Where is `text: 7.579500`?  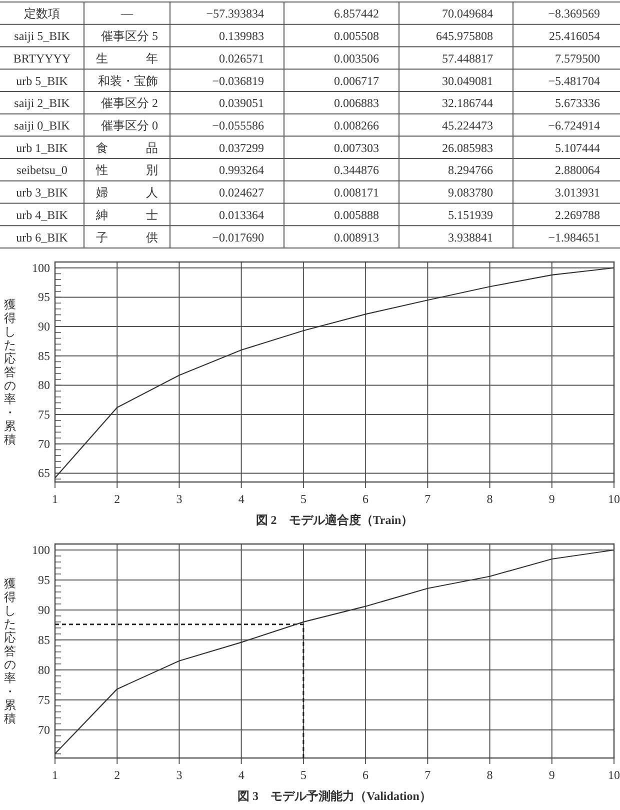
text: 7.579500 is located at coordinates (577, 58).